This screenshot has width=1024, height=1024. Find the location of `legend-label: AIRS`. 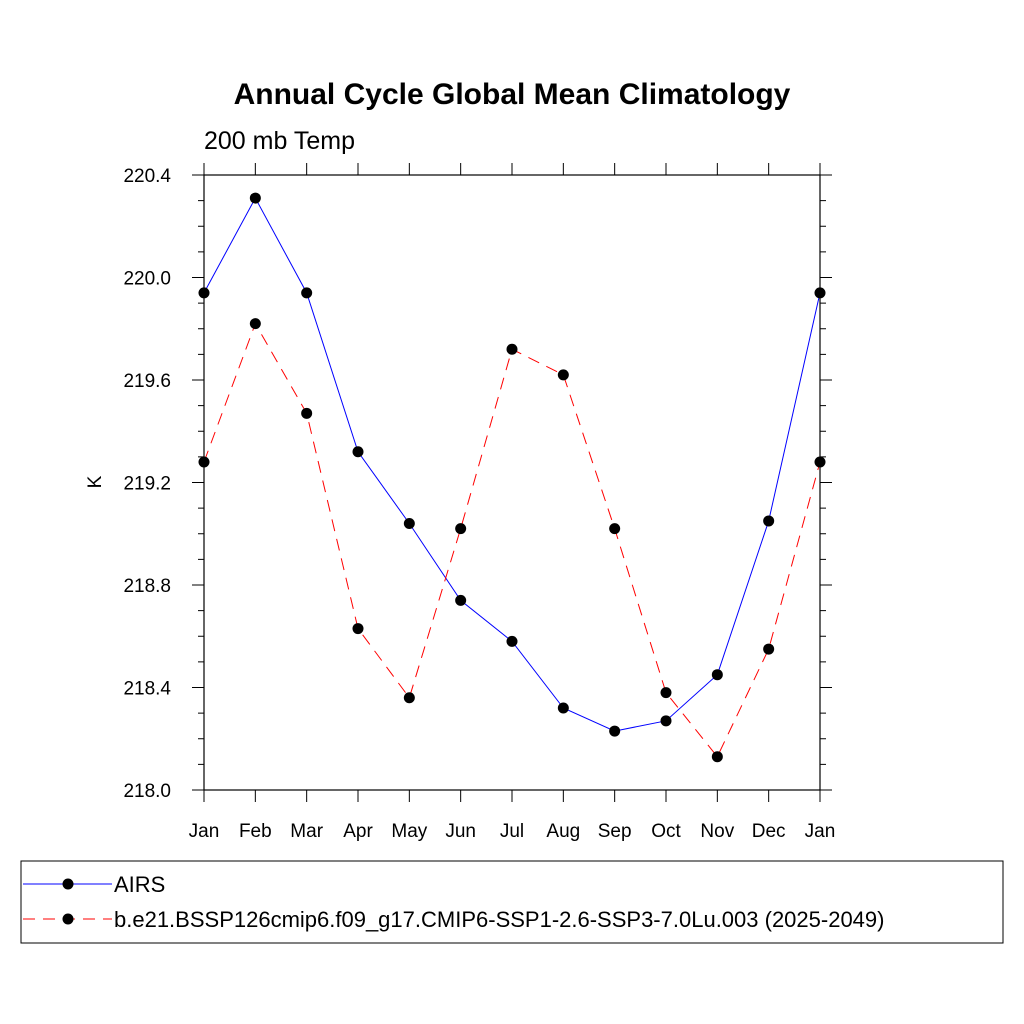

legend-label: AIRS is located at coordinates (139, 884).